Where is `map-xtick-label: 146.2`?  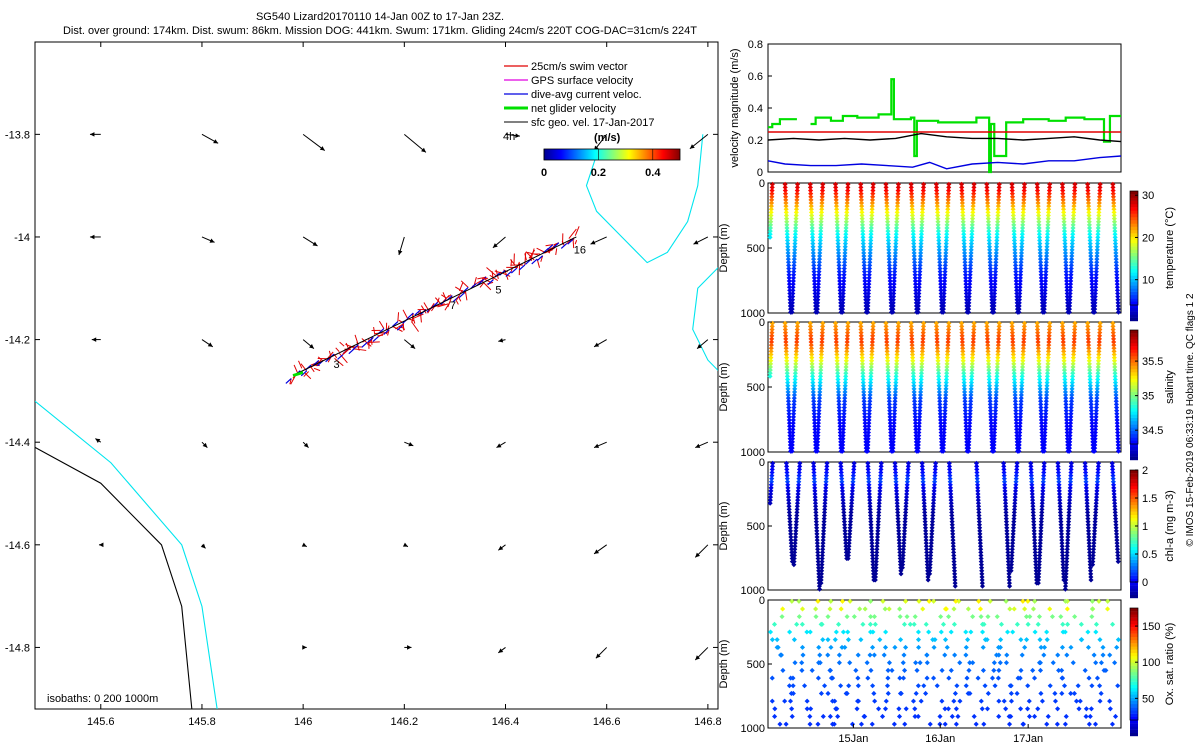
map-xtick-label: 146.2 is located at coordinates (405, 722).